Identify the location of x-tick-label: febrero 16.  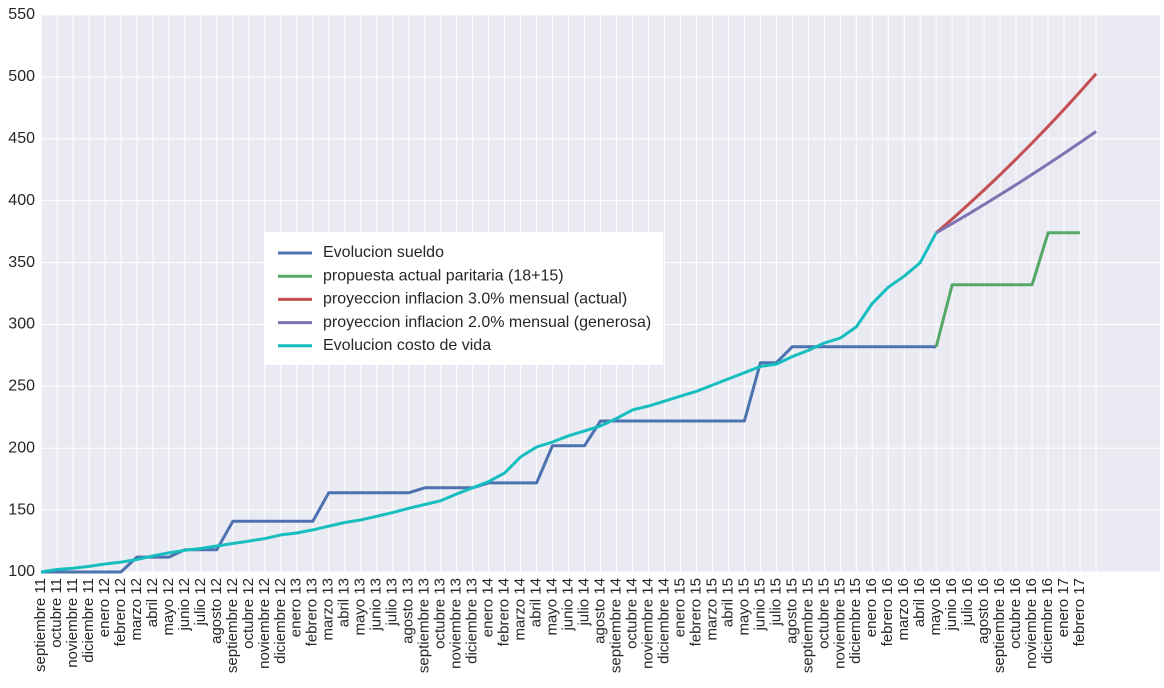
(887, 612).